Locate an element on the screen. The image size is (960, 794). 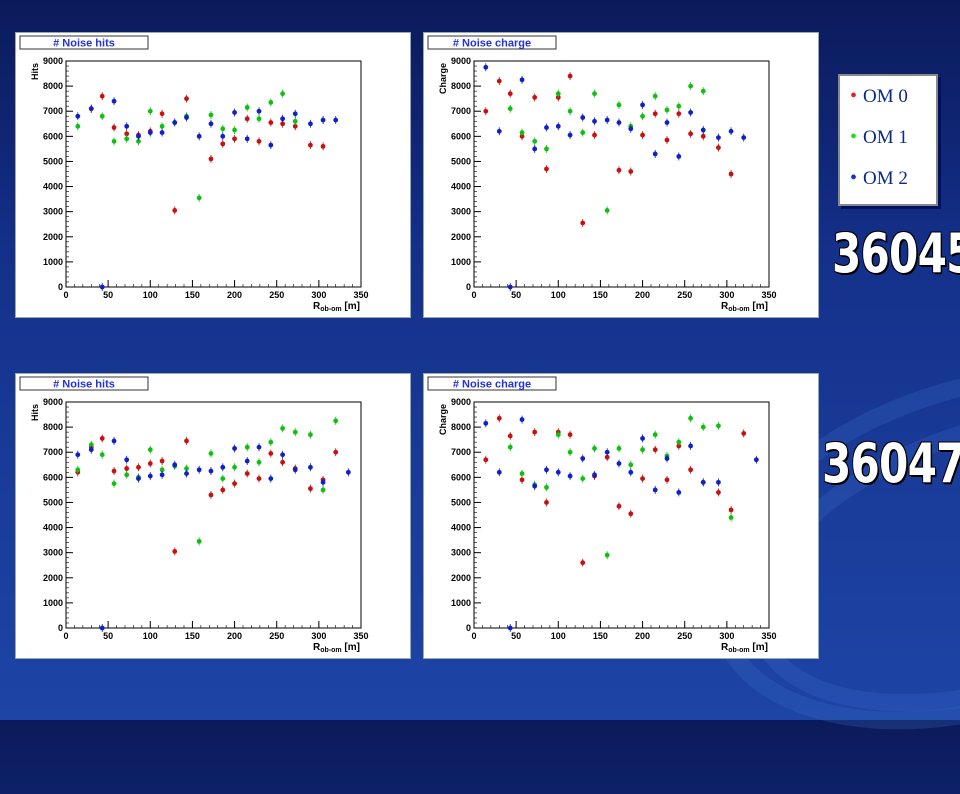
y-tick-label: 7000 is located at coordinates (53, 452).